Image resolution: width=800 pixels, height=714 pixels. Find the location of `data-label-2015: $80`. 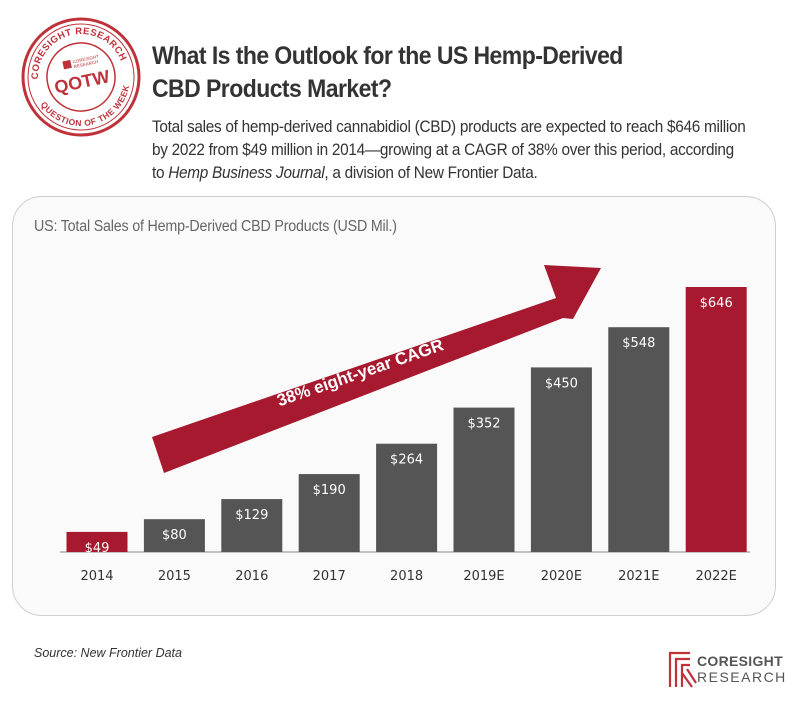

data-label-2015: $80 is located at coordinates (174, 535).